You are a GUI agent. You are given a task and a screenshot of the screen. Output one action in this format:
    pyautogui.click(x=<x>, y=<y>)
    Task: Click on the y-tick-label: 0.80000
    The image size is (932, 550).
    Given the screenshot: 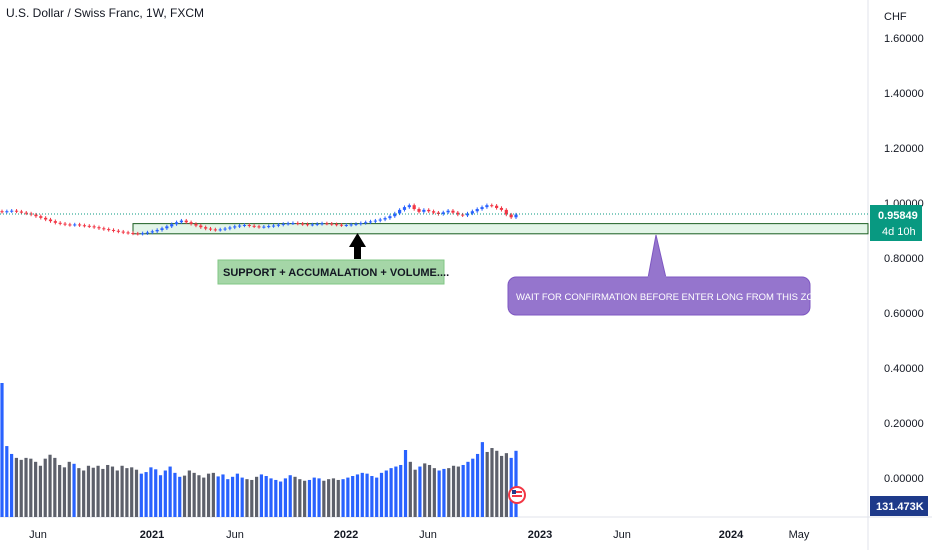 What is the action you would take?
    pyautogui.click(x=904, y=259)
    